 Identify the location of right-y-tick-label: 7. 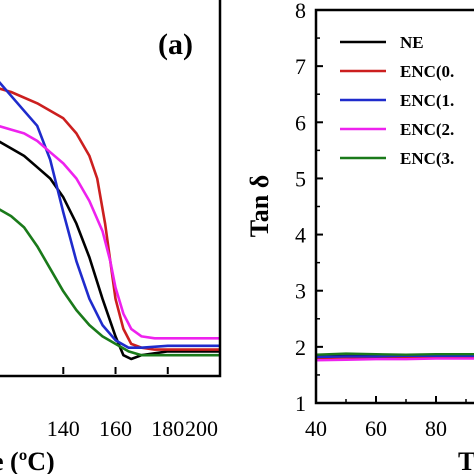
(300, 66).